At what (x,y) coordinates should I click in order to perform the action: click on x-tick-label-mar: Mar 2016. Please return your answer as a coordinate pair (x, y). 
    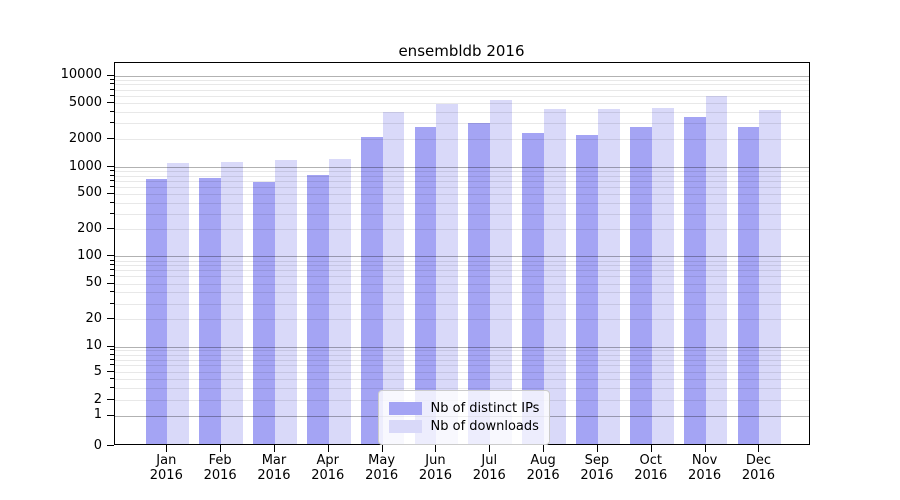
    Looking at the image, I should click on (274, 468).